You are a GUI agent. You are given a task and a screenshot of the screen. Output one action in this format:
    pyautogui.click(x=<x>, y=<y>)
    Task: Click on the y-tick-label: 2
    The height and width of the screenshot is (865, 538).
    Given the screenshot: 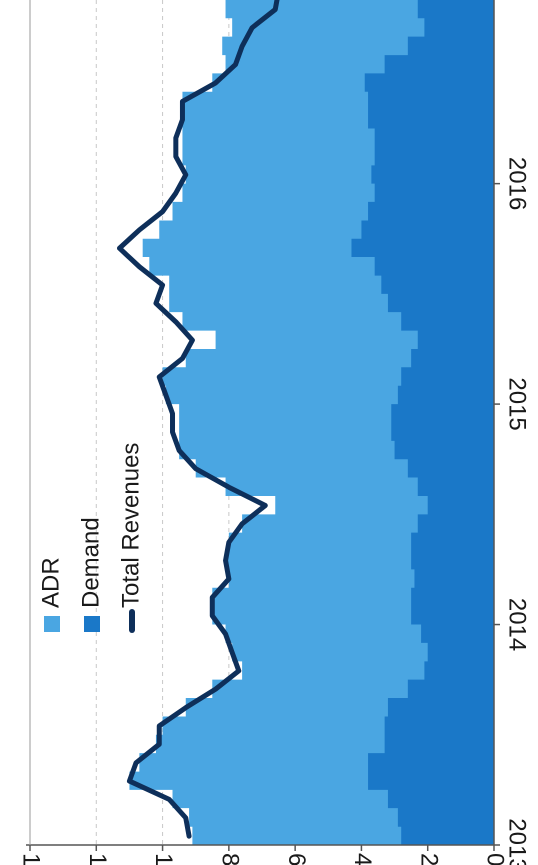 What is the action you would take?
    pyautogui.click(x=428, y=859)
    